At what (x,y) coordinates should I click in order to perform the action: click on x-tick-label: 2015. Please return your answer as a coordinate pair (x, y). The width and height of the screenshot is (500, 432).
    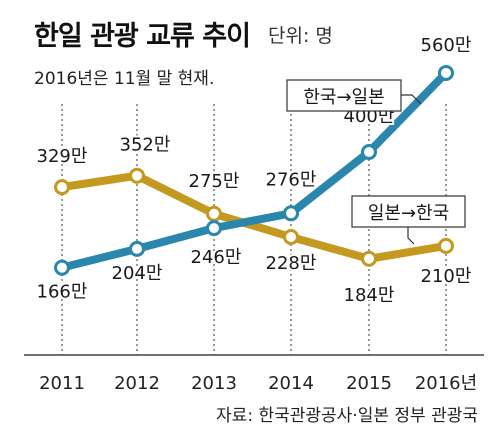
    Looking at the image, I should click on (369, 383).